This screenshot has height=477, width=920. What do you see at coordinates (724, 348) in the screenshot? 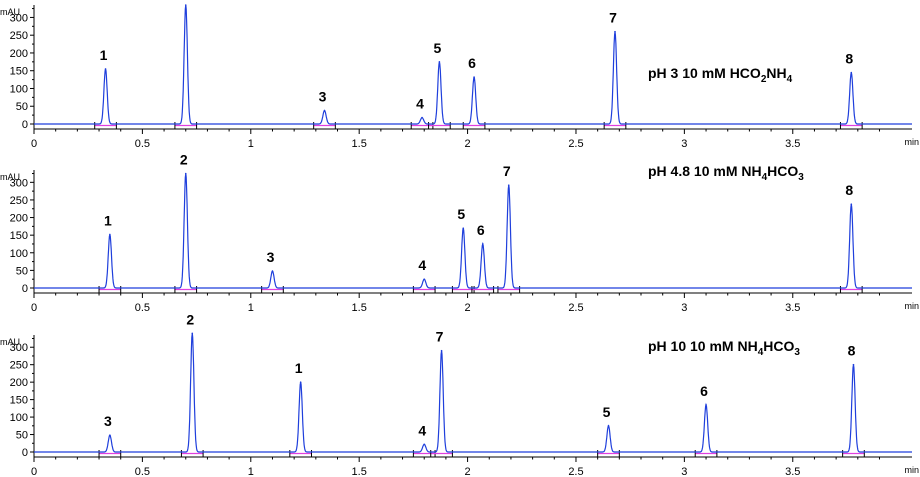
I see `condition-label: pH 10 10 mM NH4HCO3` at bounding box center [724, 348].